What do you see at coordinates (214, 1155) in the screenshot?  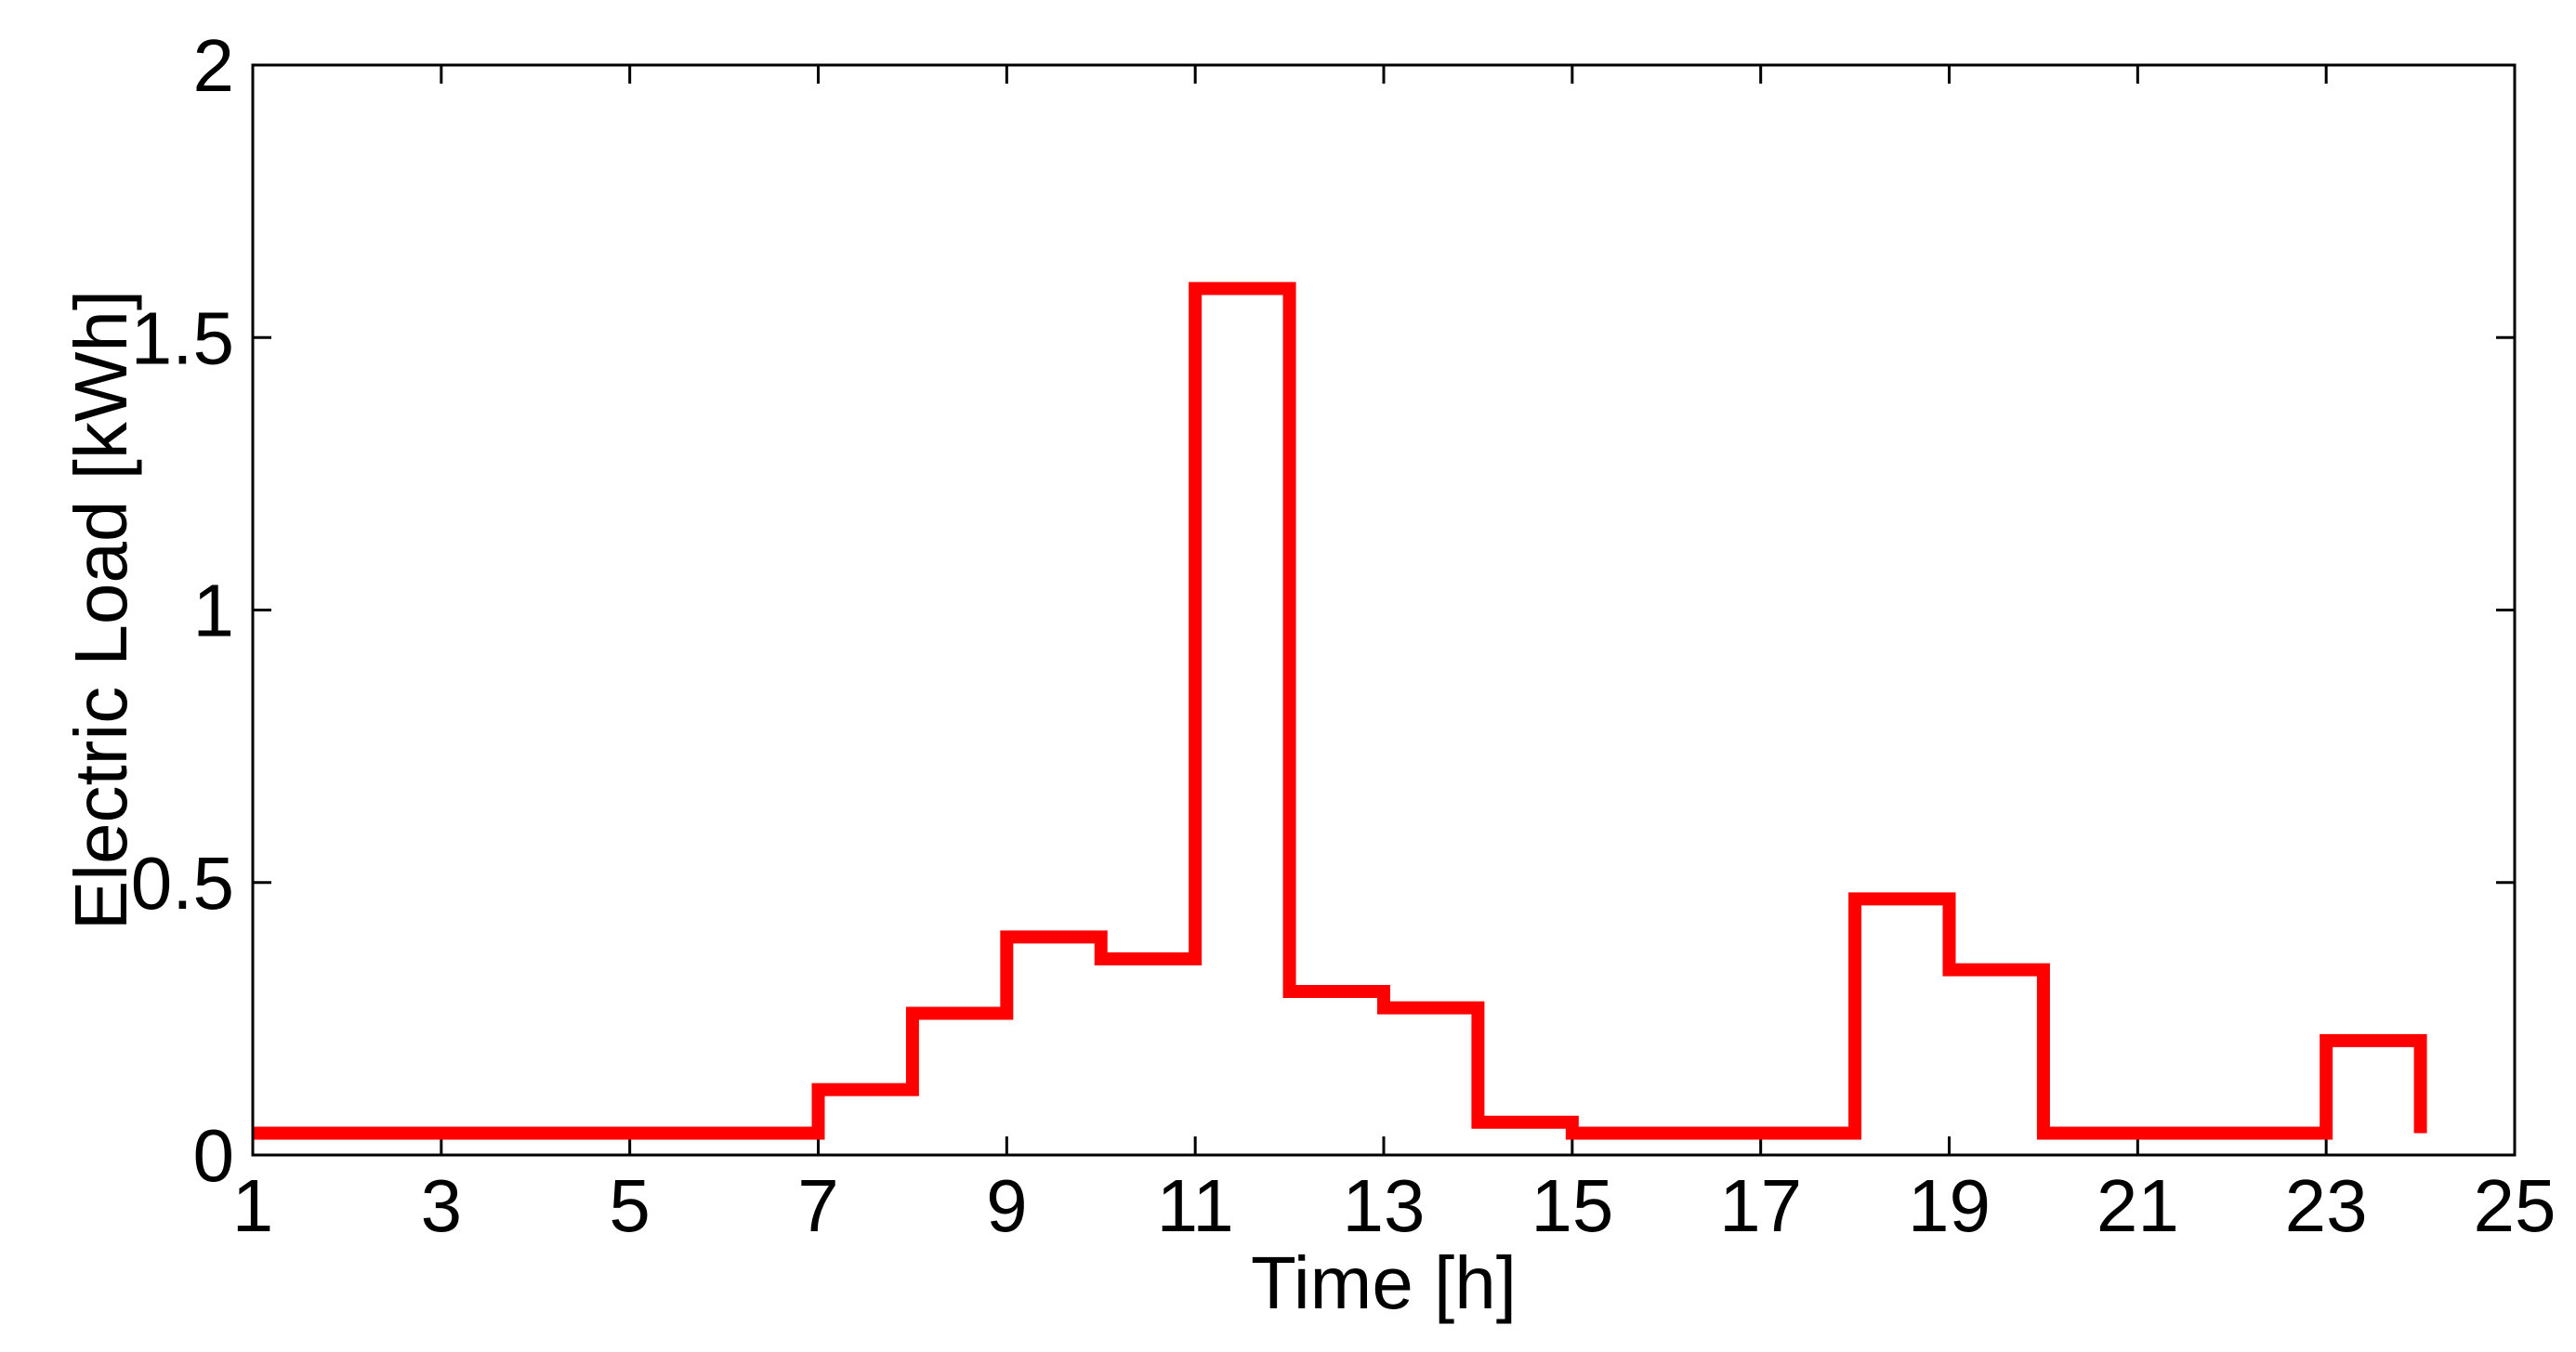 I see `y-tick-label: 0` at bounding box center [214, 1155].